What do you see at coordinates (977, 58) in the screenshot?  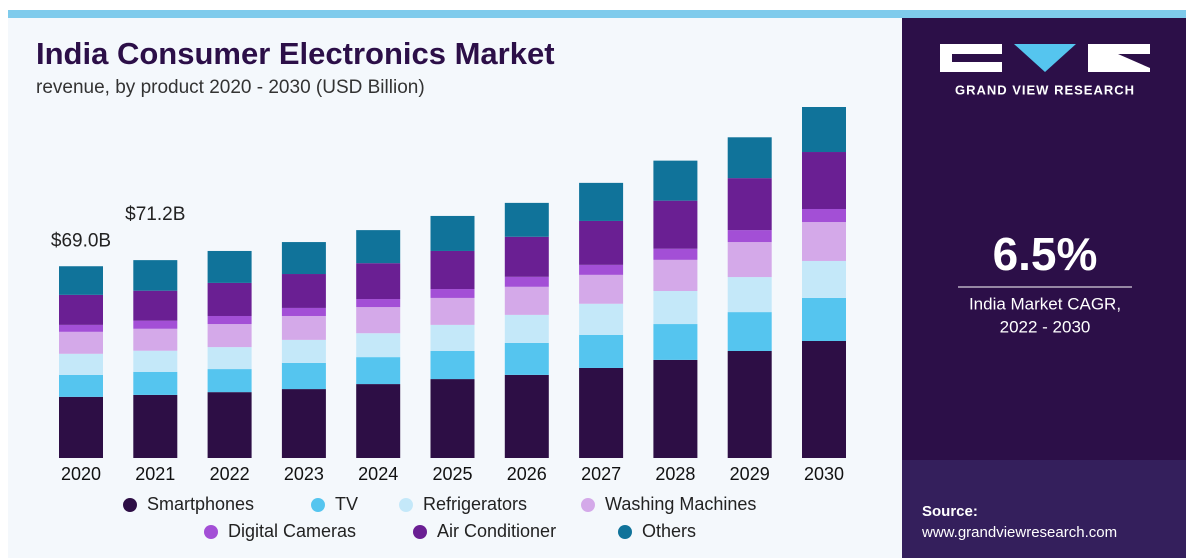 I see `logo-g-cut` at bounding box center [977, 58].